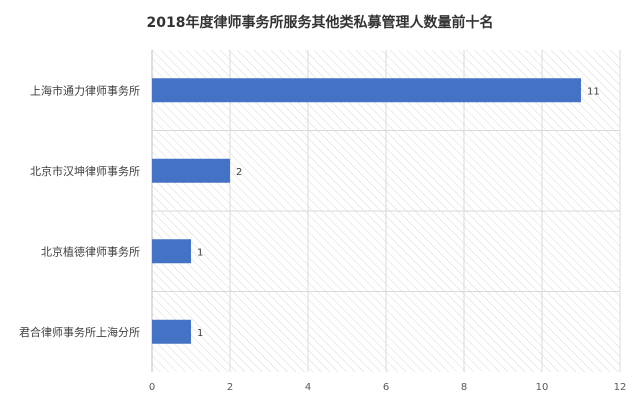  What do you see at coordinates (85, 90) in the screenshot?
I see `category-label: 上海市通力律师事务所` at bounding box center [85, 90].